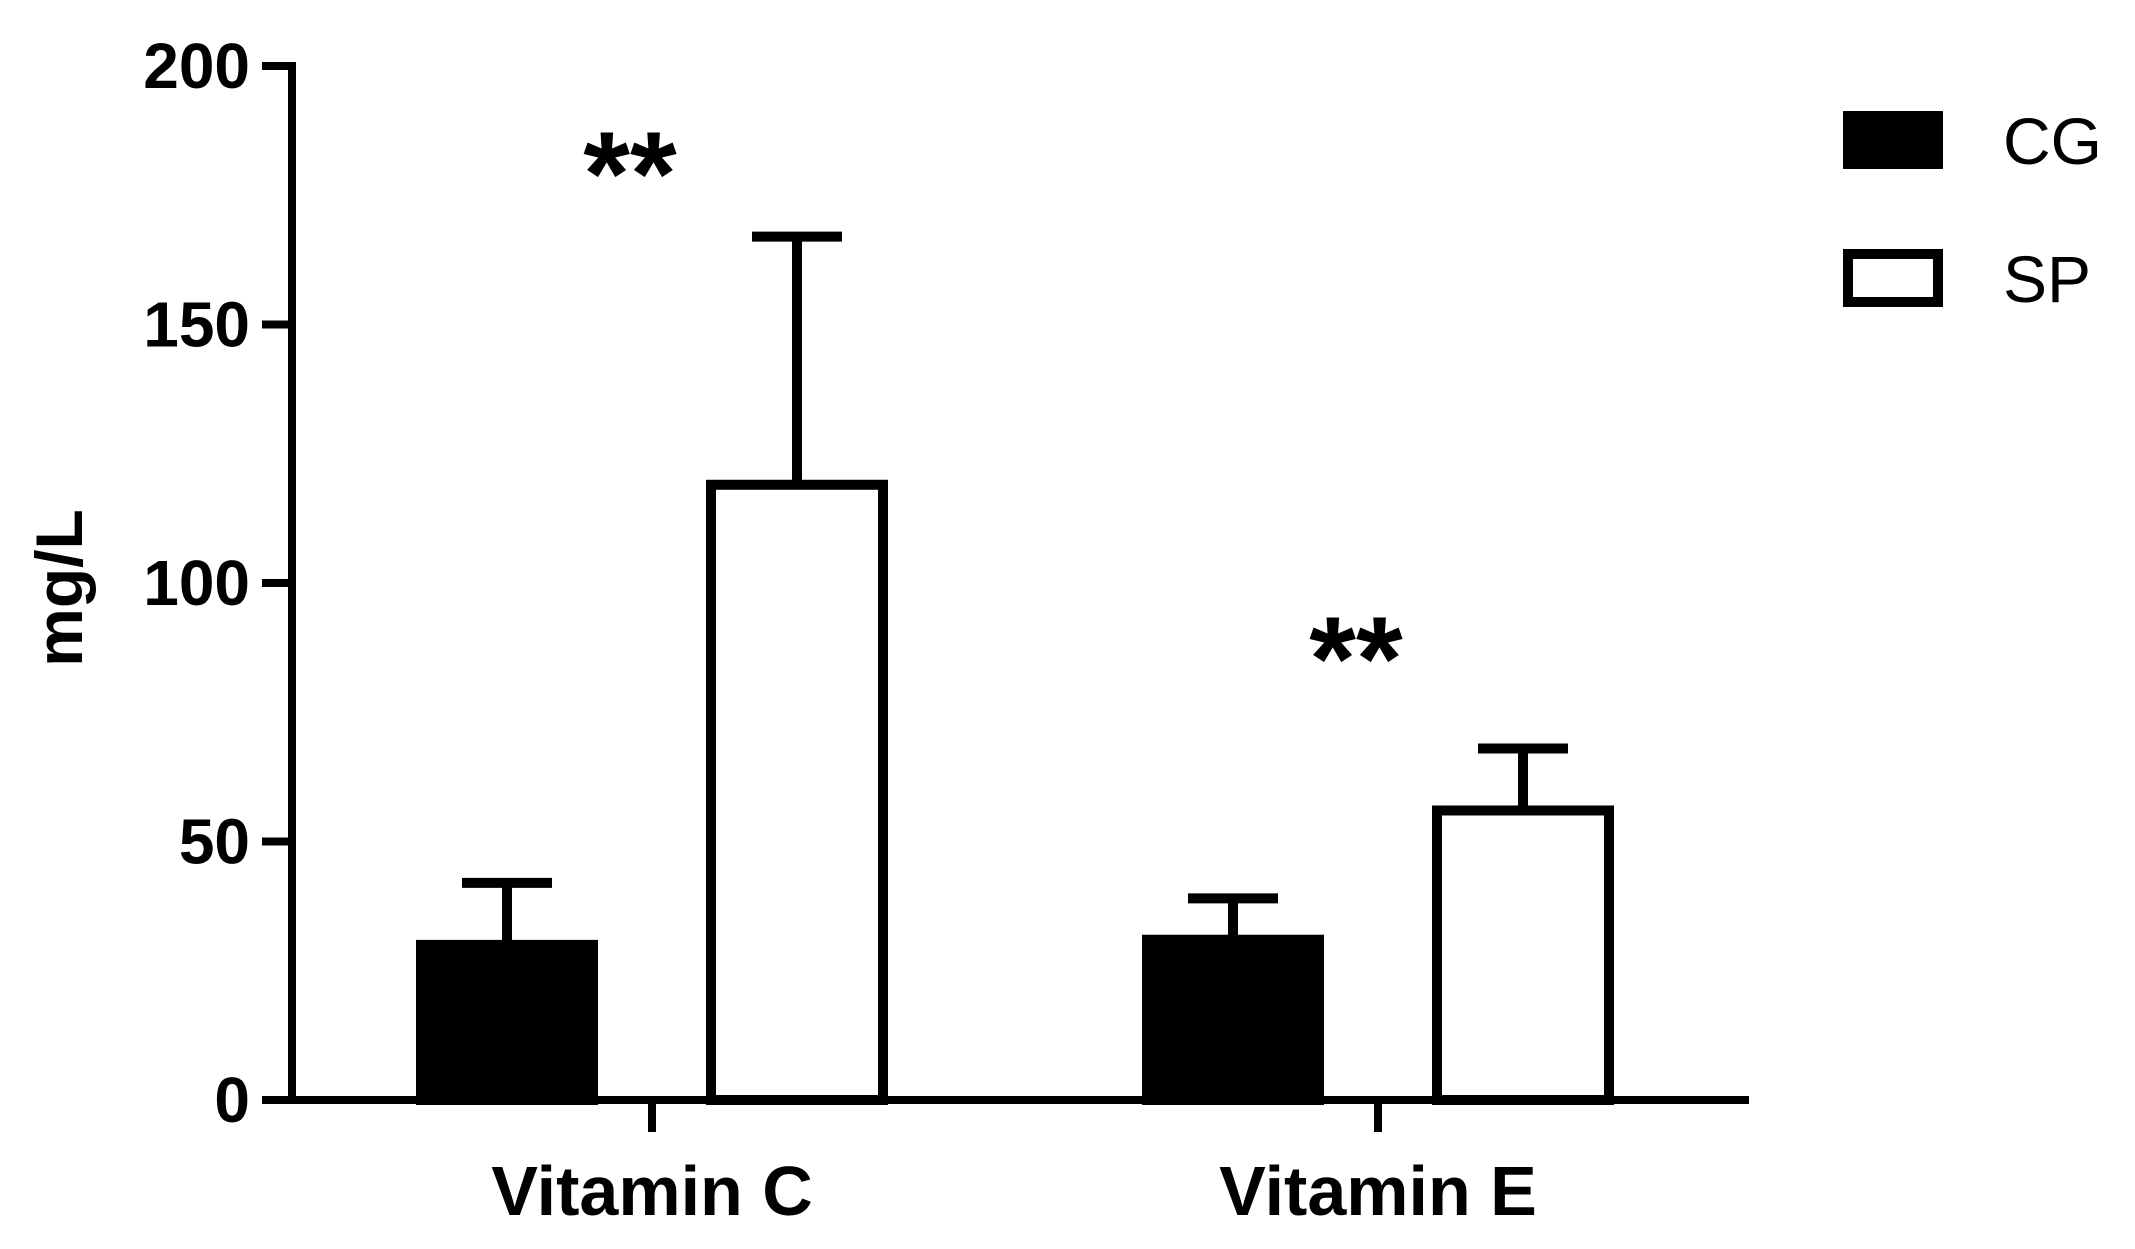 The image size is (2135, 1249). What do you see at coordinates (1233, 916) in the screenshot?
I see `error-bar-cg-vitamin-e` at bounding box center [1233, 916].